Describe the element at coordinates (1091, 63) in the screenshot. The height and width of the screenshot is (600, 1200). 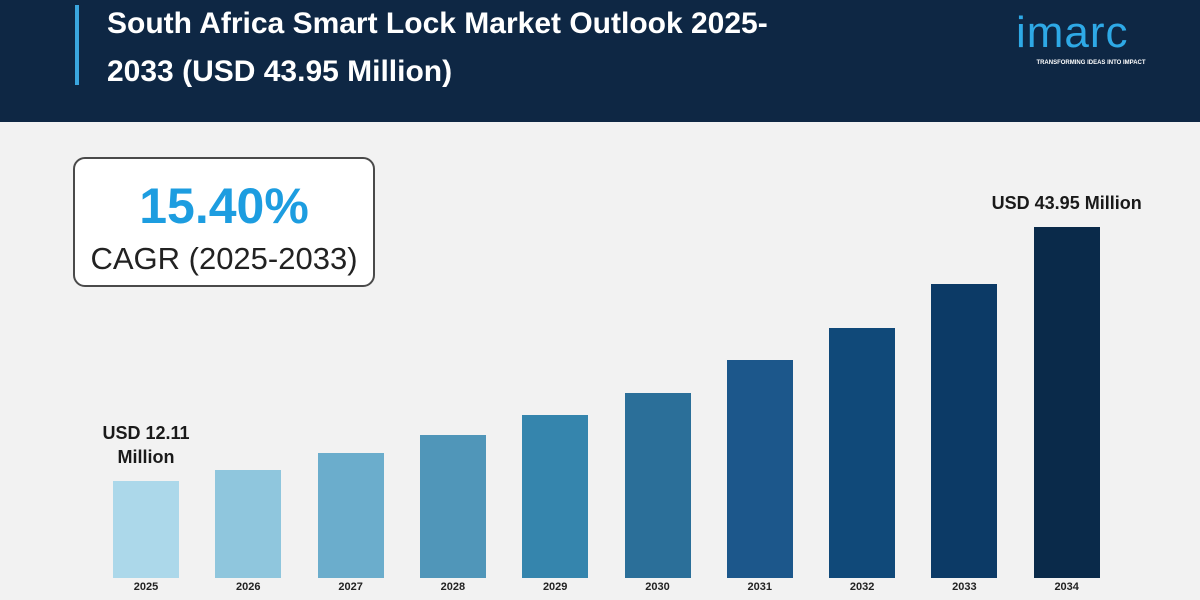
I see `brand-tagline: TRANSFORMING IDEAS INTO IMPACT` at that location.